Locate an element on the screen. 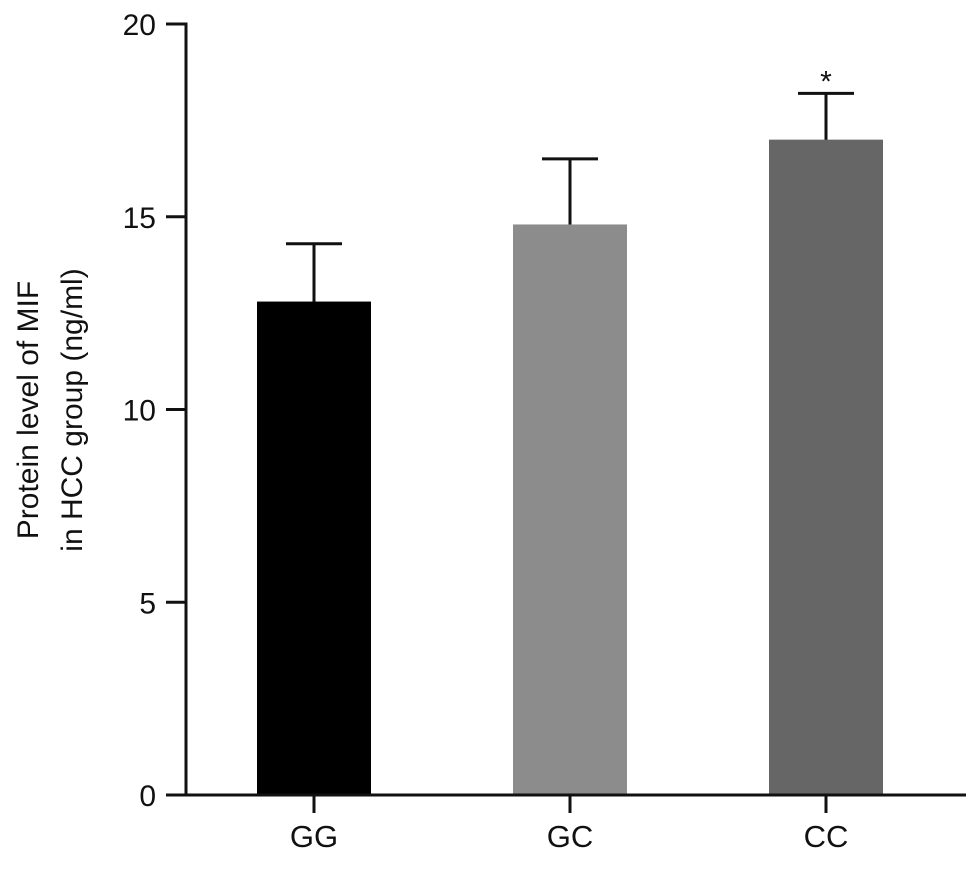  y-tick-label: 10 is located at coordinates (139, 411).